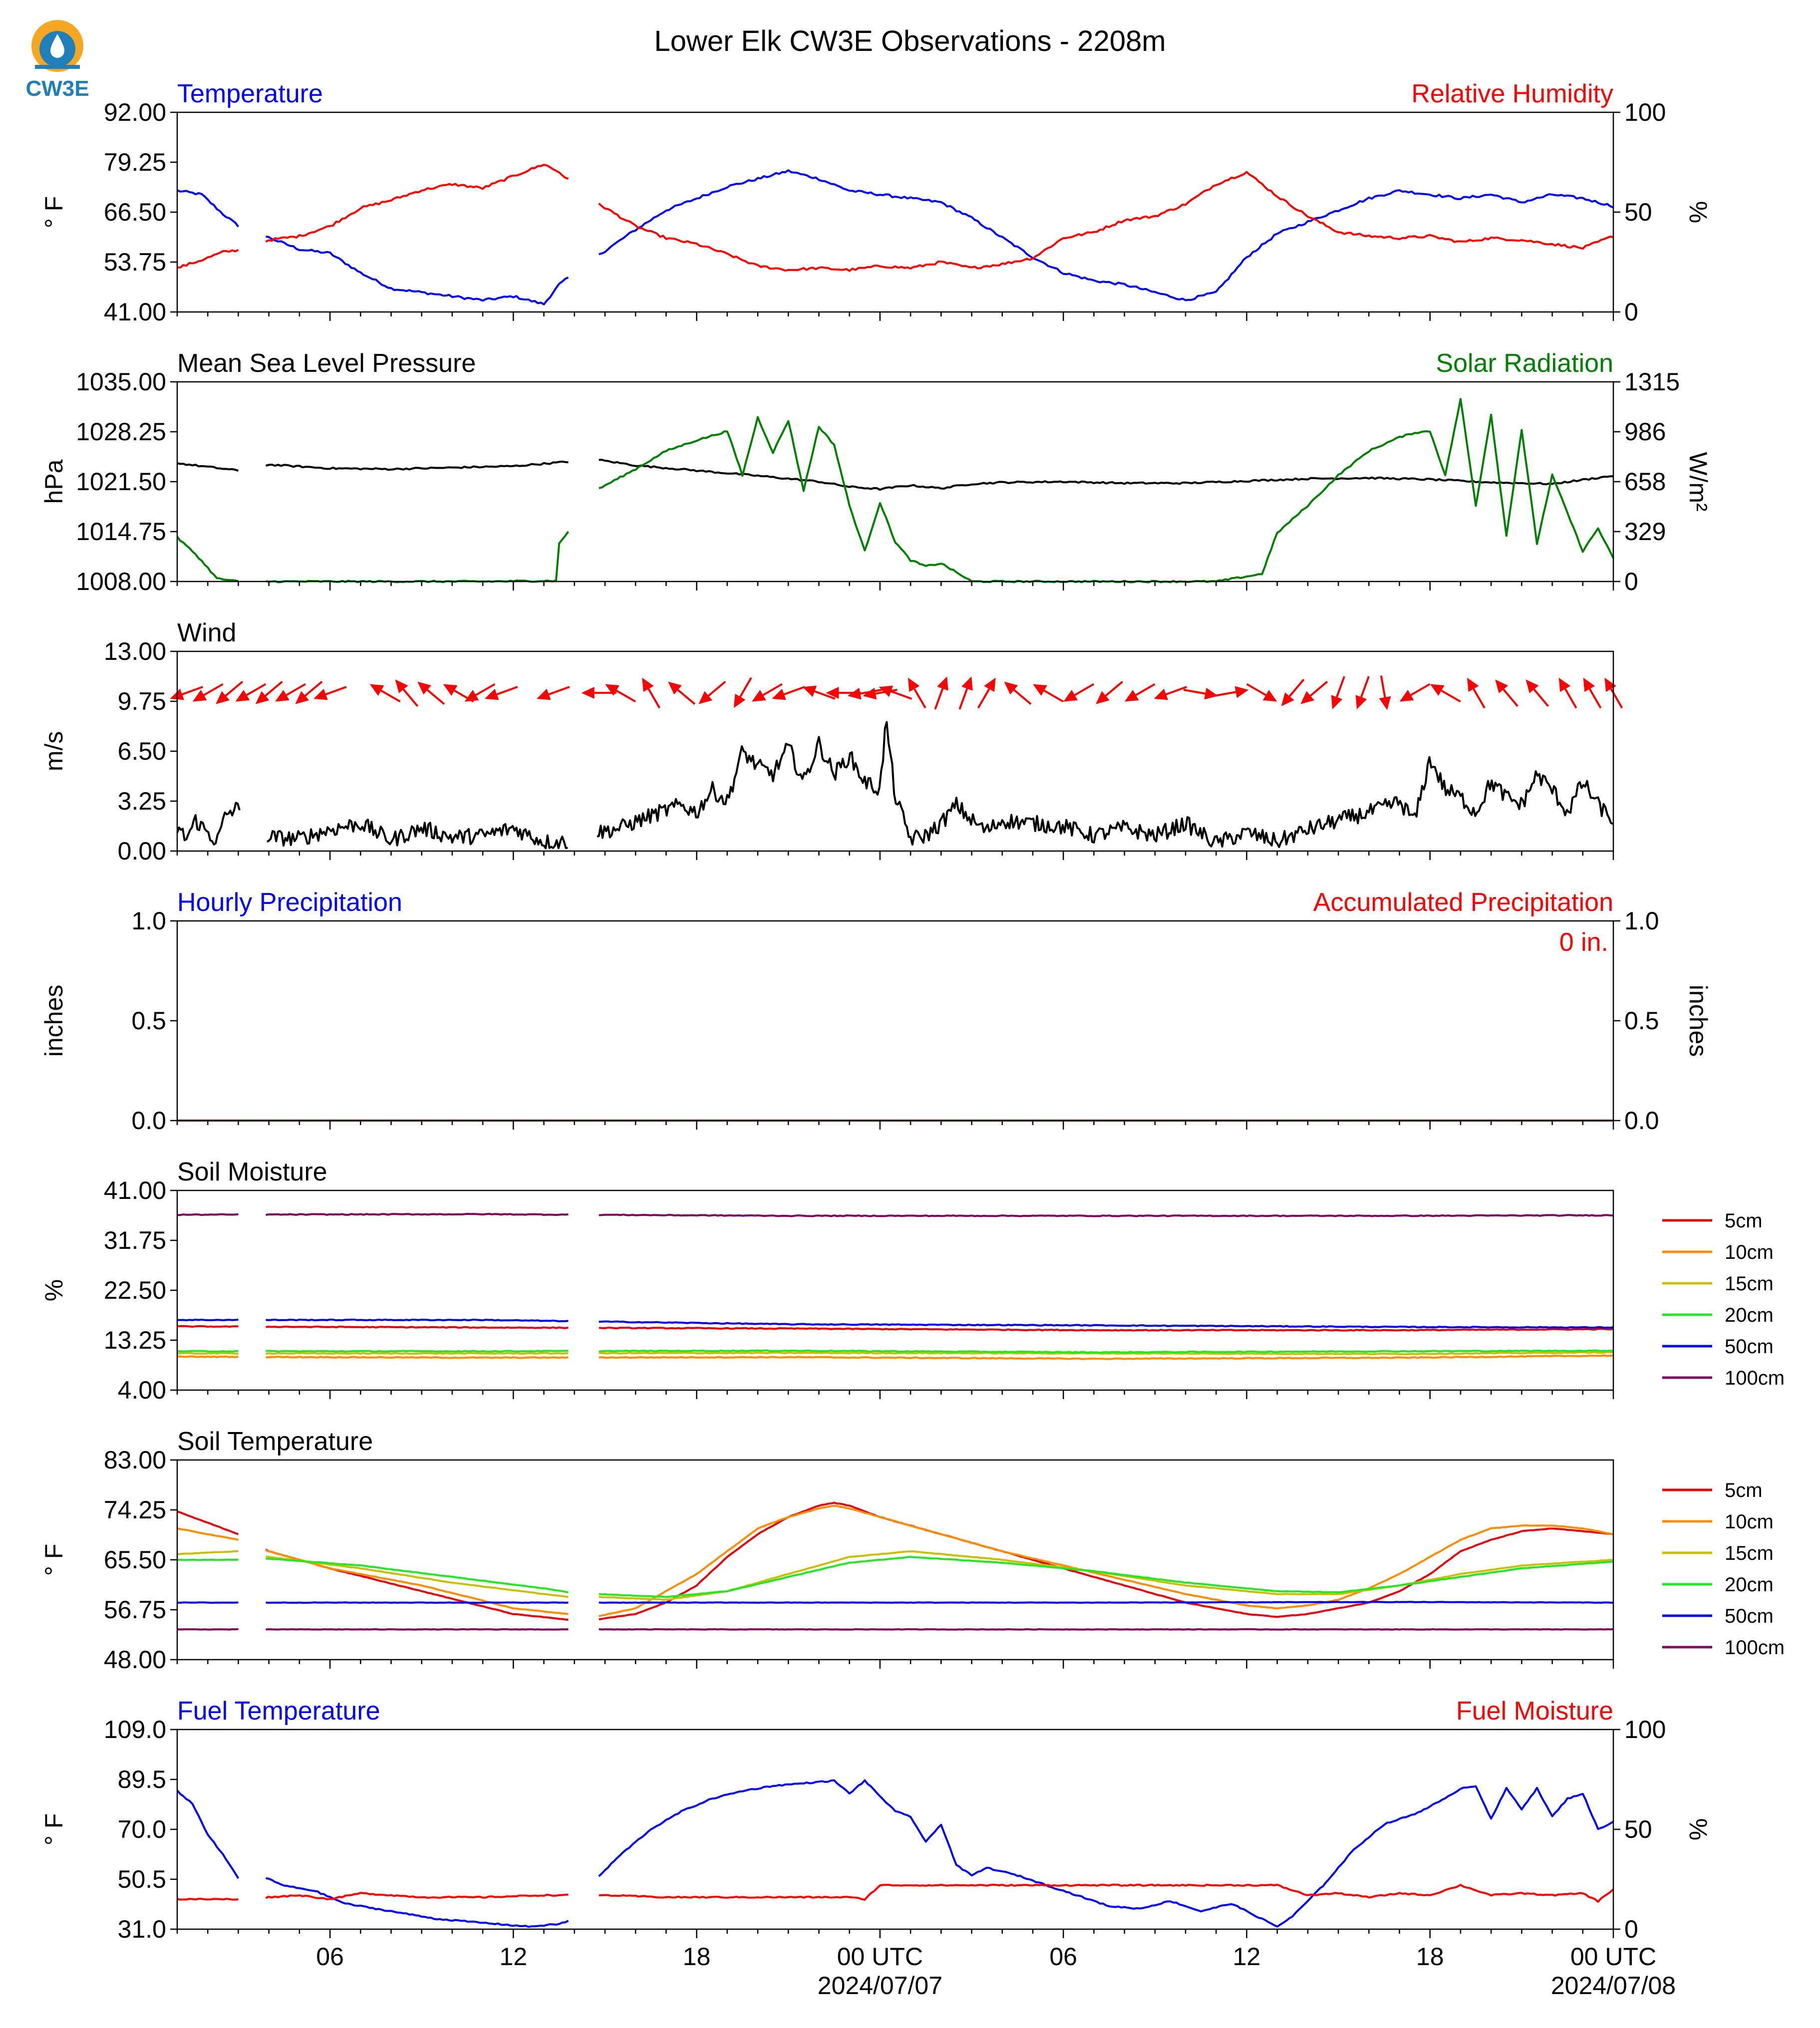 This screenshot has height=2028, width=1820. Describe the element at coordinates (142, 1829) in the screenshot. I see `y-tick-label-left: 70.0` at that location.